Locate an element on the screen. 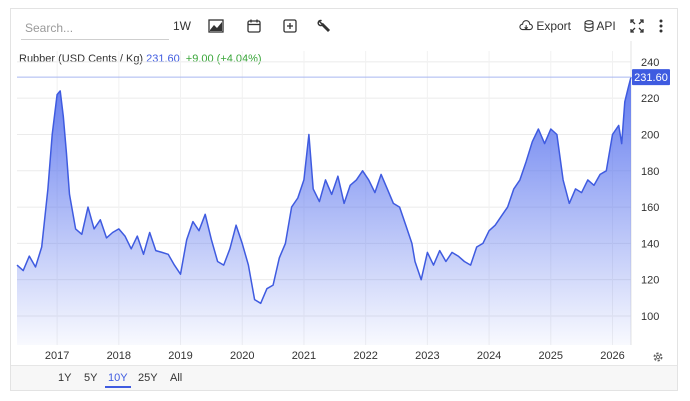 The height and width of the screenshot is (401, 690). search-input is located at coordinates (95, 28).